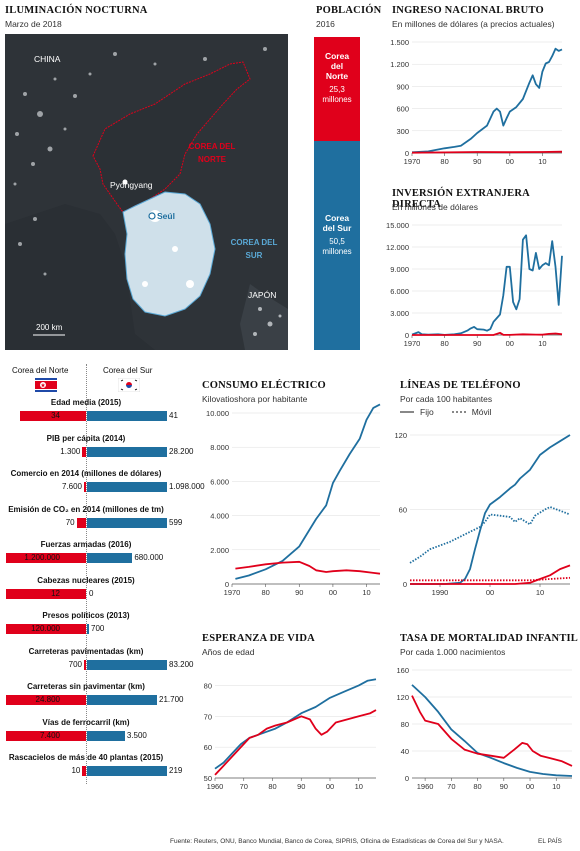 This screenshot has height=851, width=580. I want to click on comparison-value-south: 0, so click(91, 593).